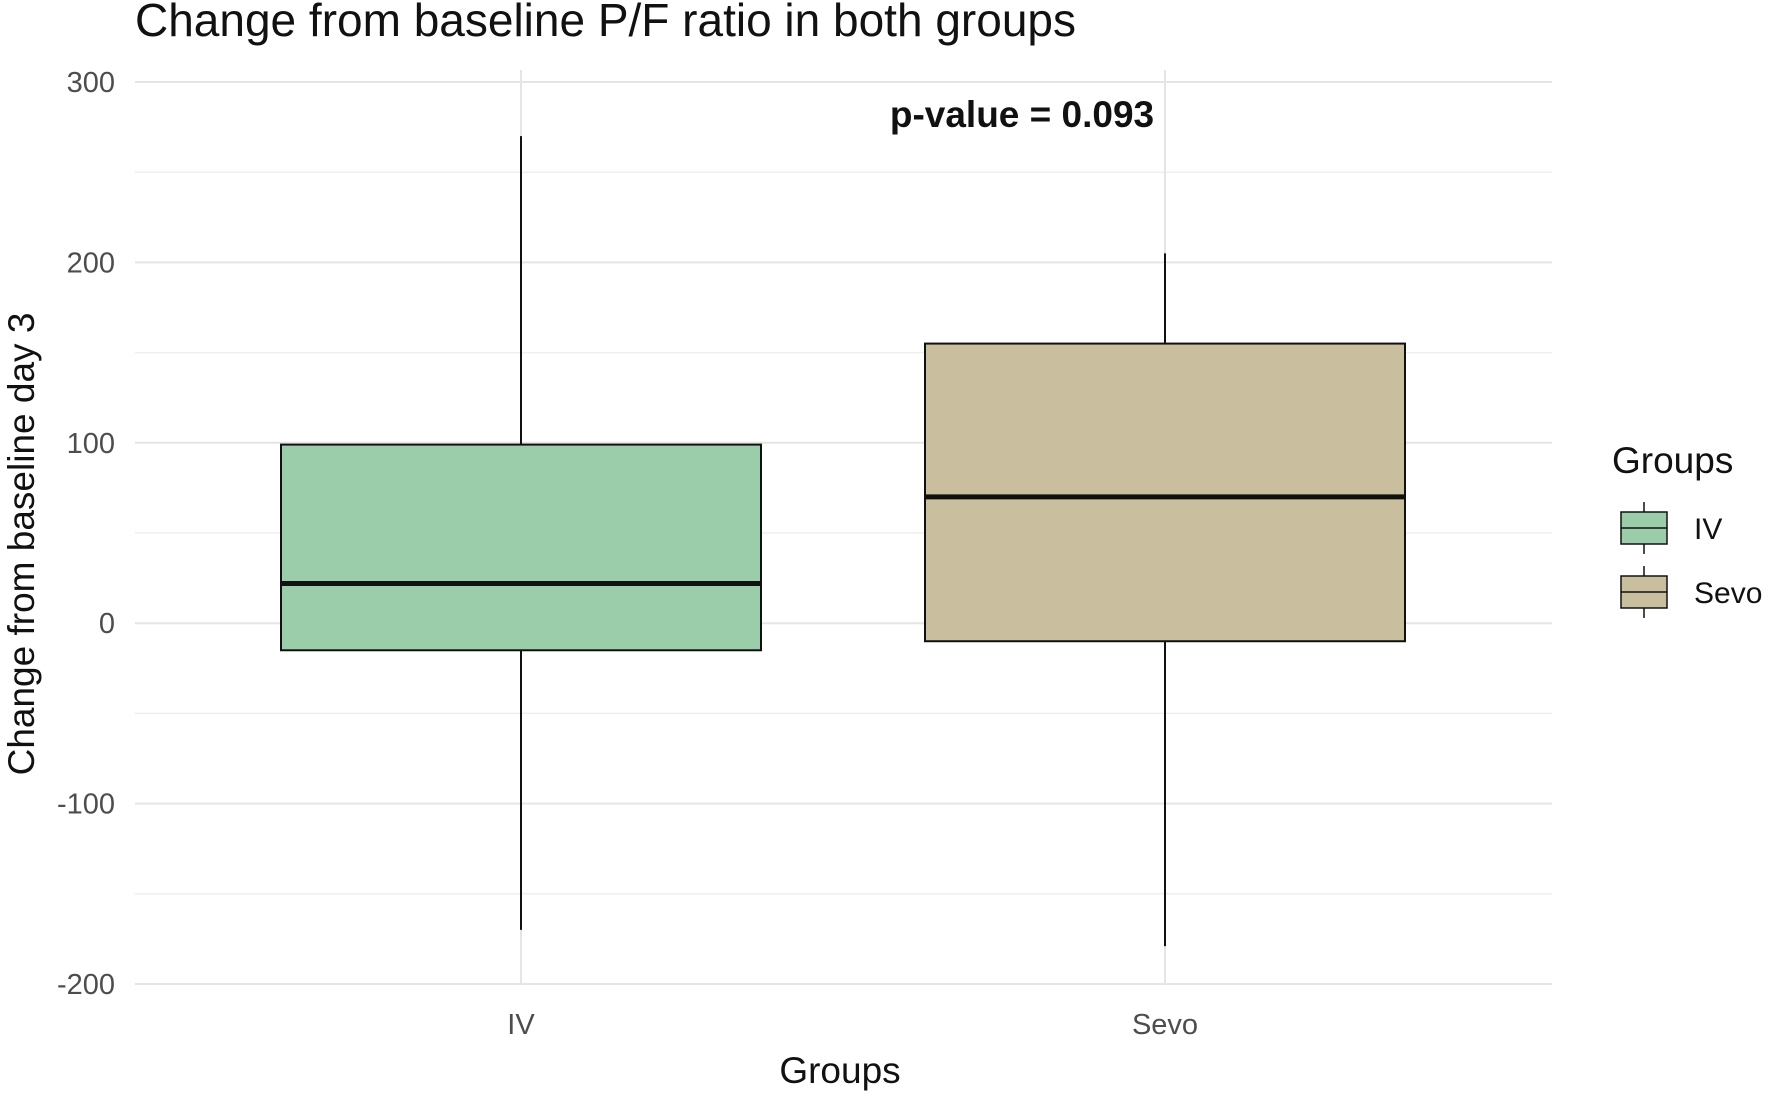 Image resolution: width=1772 pixels, height=1101 pixels. I want to click on y-tick-label: 300, so click(91, 83).